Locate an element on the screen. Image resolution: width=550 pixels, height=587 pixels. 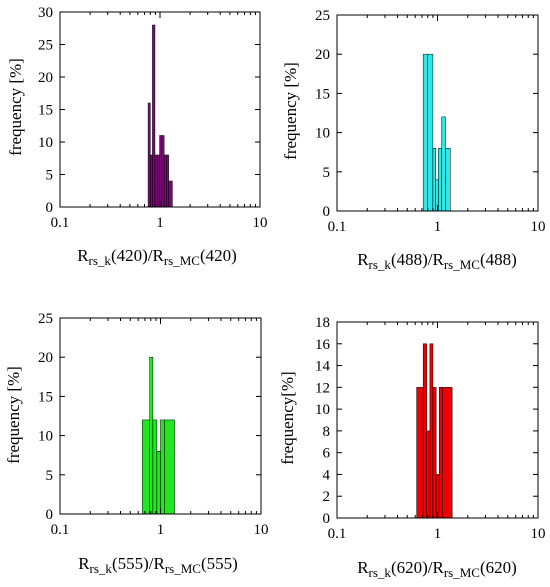
panel-488-xtick-label-0: 0.1 is located at coordinates (337, 227).